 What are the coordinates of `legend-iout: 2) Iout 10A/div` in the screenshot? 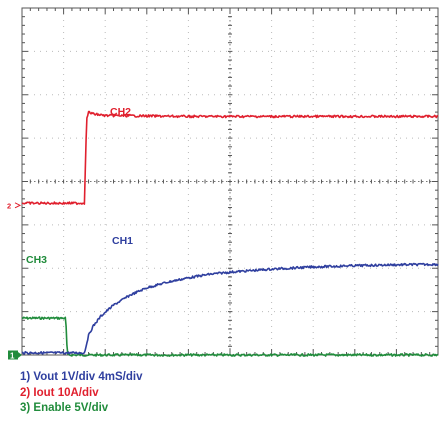 It's located at (59, 392).